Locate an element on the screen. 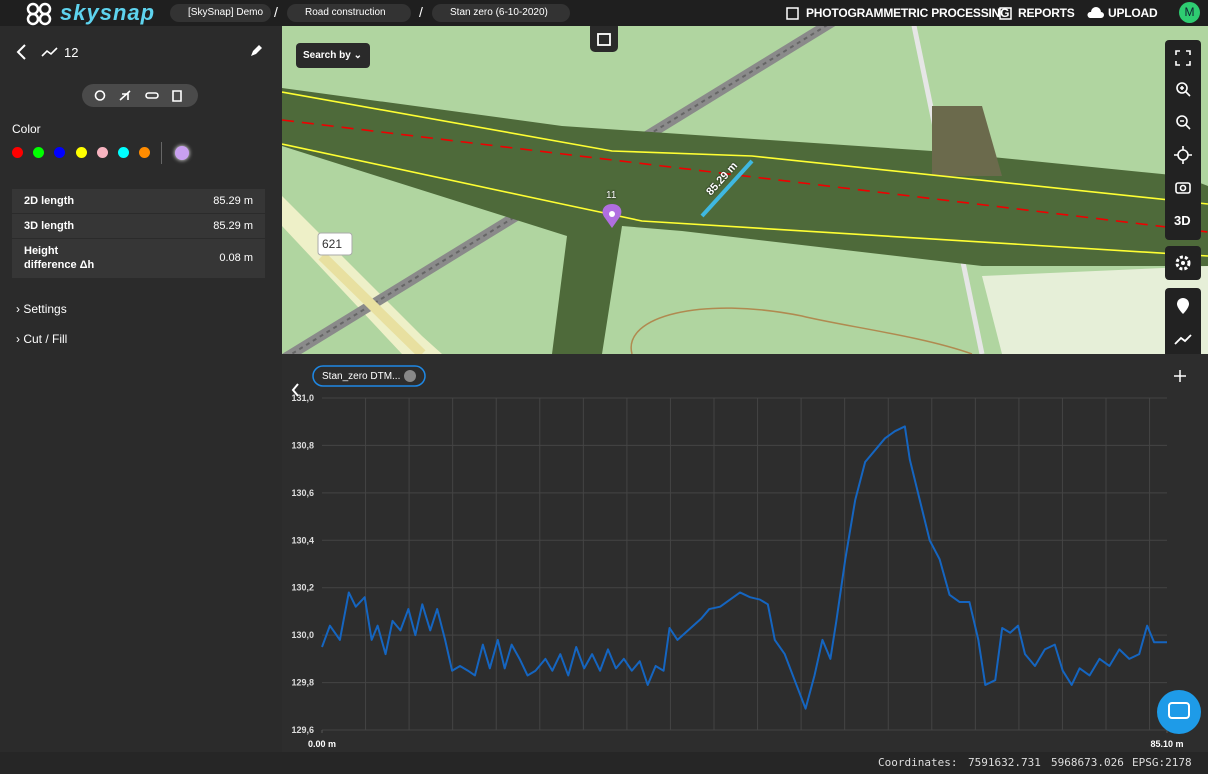 The image size is (1208, 774). coordinates-label: Coordinates: is located at coordinates (918, 762).